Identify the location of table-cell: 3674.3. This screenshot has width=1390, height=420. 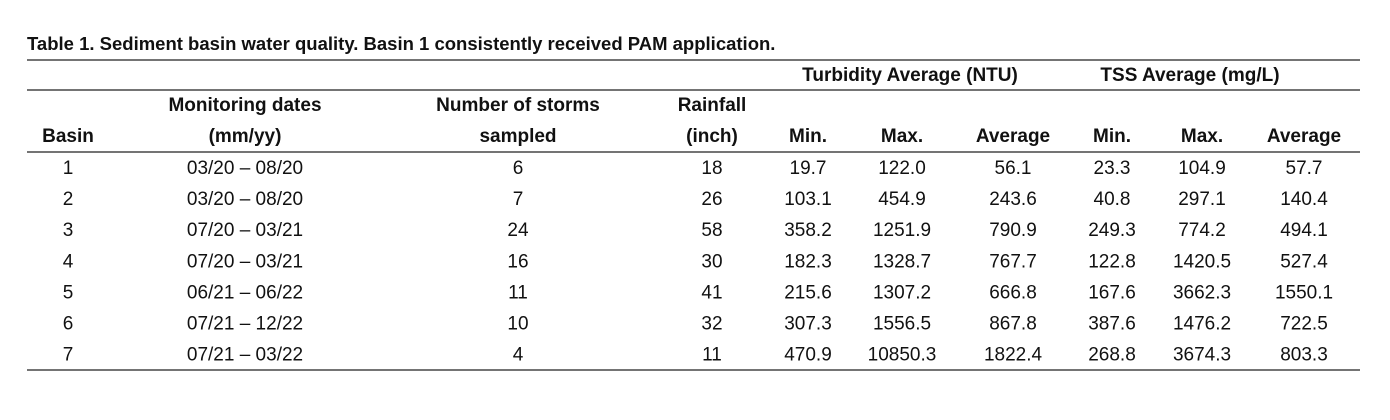
(1202, 355).